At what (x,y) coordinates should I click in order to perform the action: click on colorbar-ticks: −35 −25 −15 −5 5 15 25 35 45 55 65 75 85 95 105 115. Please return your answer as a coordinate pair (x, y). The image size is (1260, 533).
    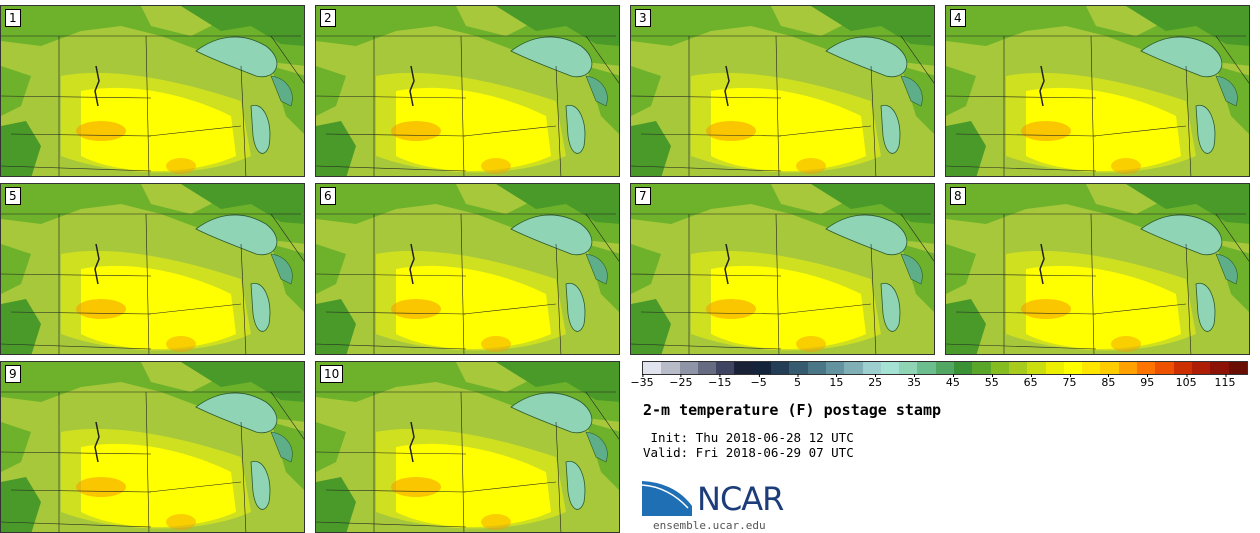
    Looking at the image, I should click on (939, 385).